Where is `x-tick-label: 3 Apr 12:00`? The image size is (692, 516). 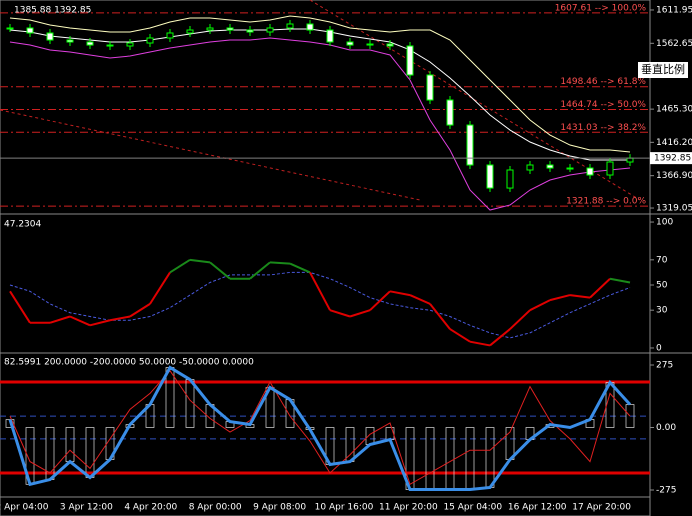 x-tick-label: 3 Apr 12:00 is located at coordinates (86, 508).